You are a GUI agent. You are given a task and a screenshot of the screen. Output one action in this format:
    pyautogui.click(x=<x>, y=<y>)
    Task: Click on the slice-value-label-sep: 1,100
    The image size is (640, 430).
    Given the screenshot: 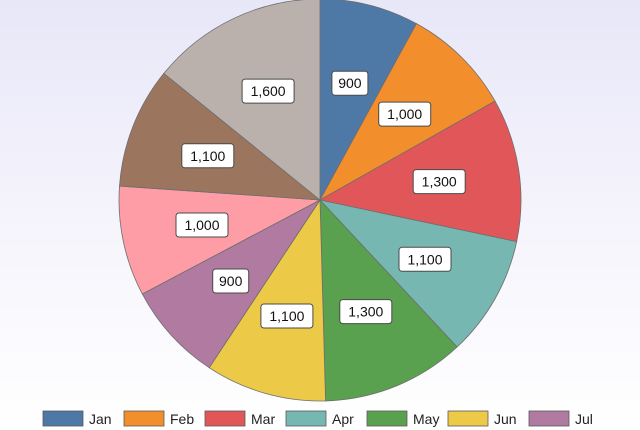 What is the action you would take?
    pyautogui.click(x=208, y=156)
    